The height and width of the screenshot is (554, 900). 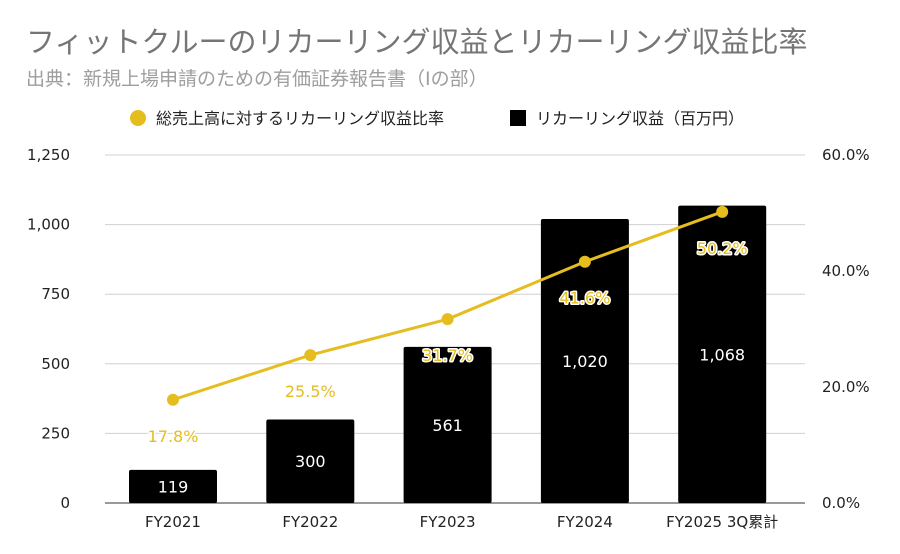 I want to click on y-tick-label: 250, so click(x=55, y=433).